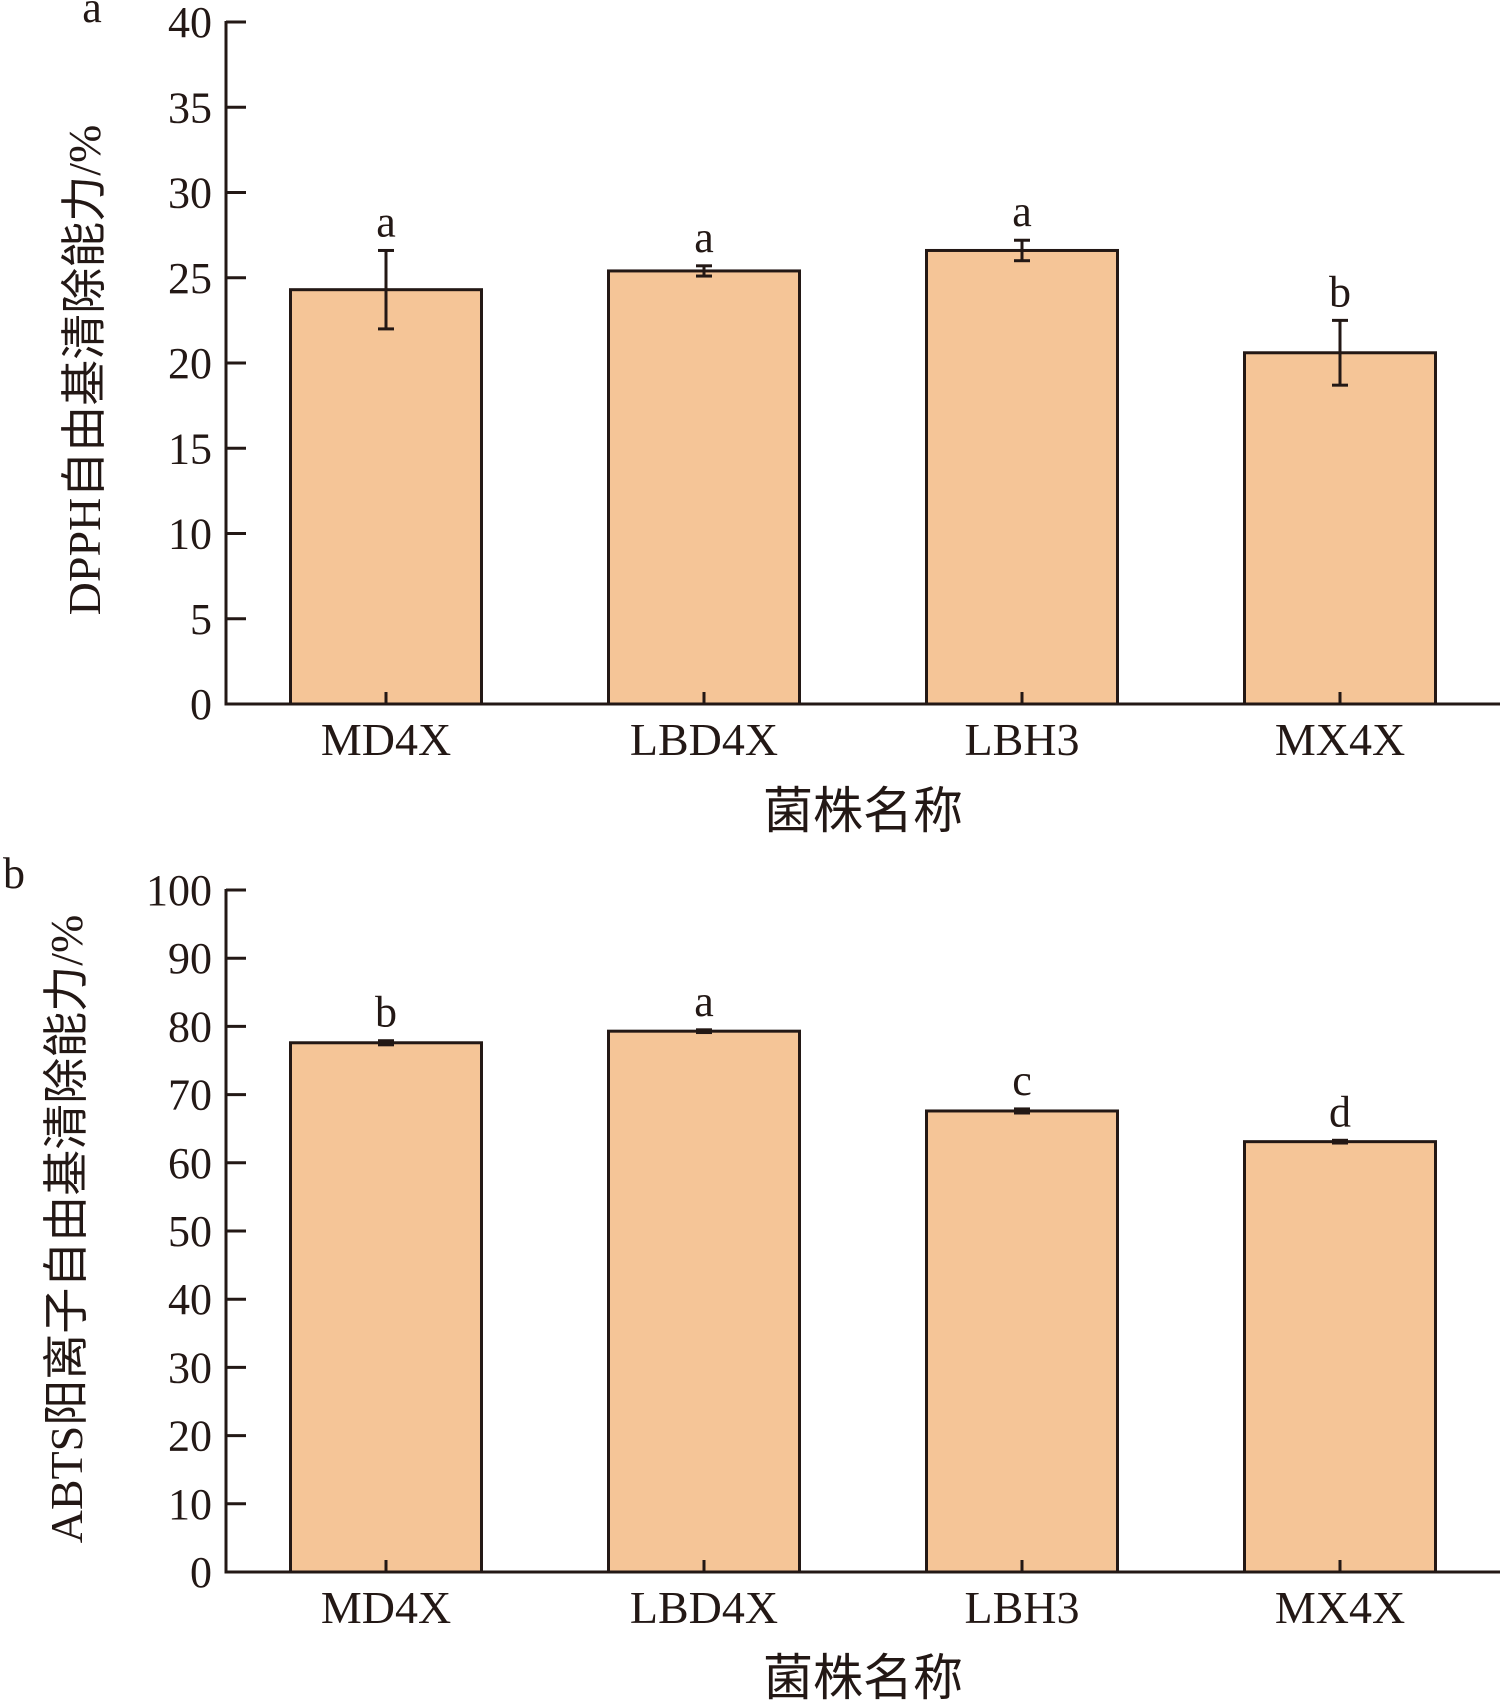 The width and height of the screenshot is (1500, 1705). What do you see at coordinates (190, 448) in the screenshot?
I see `y-tick-label: 15` at bounding box center [190, 448].